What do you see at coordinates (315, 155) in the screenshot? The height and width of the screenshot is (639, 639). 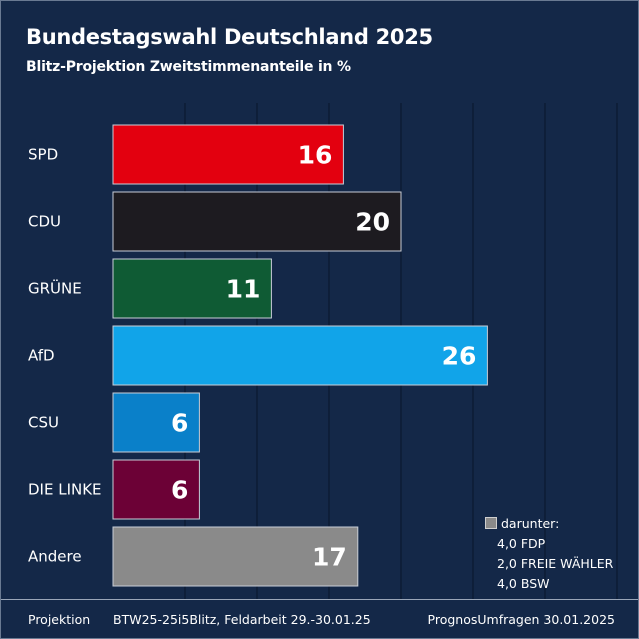 I see `value-label-spd: 16` at bounding box center [315, 155].